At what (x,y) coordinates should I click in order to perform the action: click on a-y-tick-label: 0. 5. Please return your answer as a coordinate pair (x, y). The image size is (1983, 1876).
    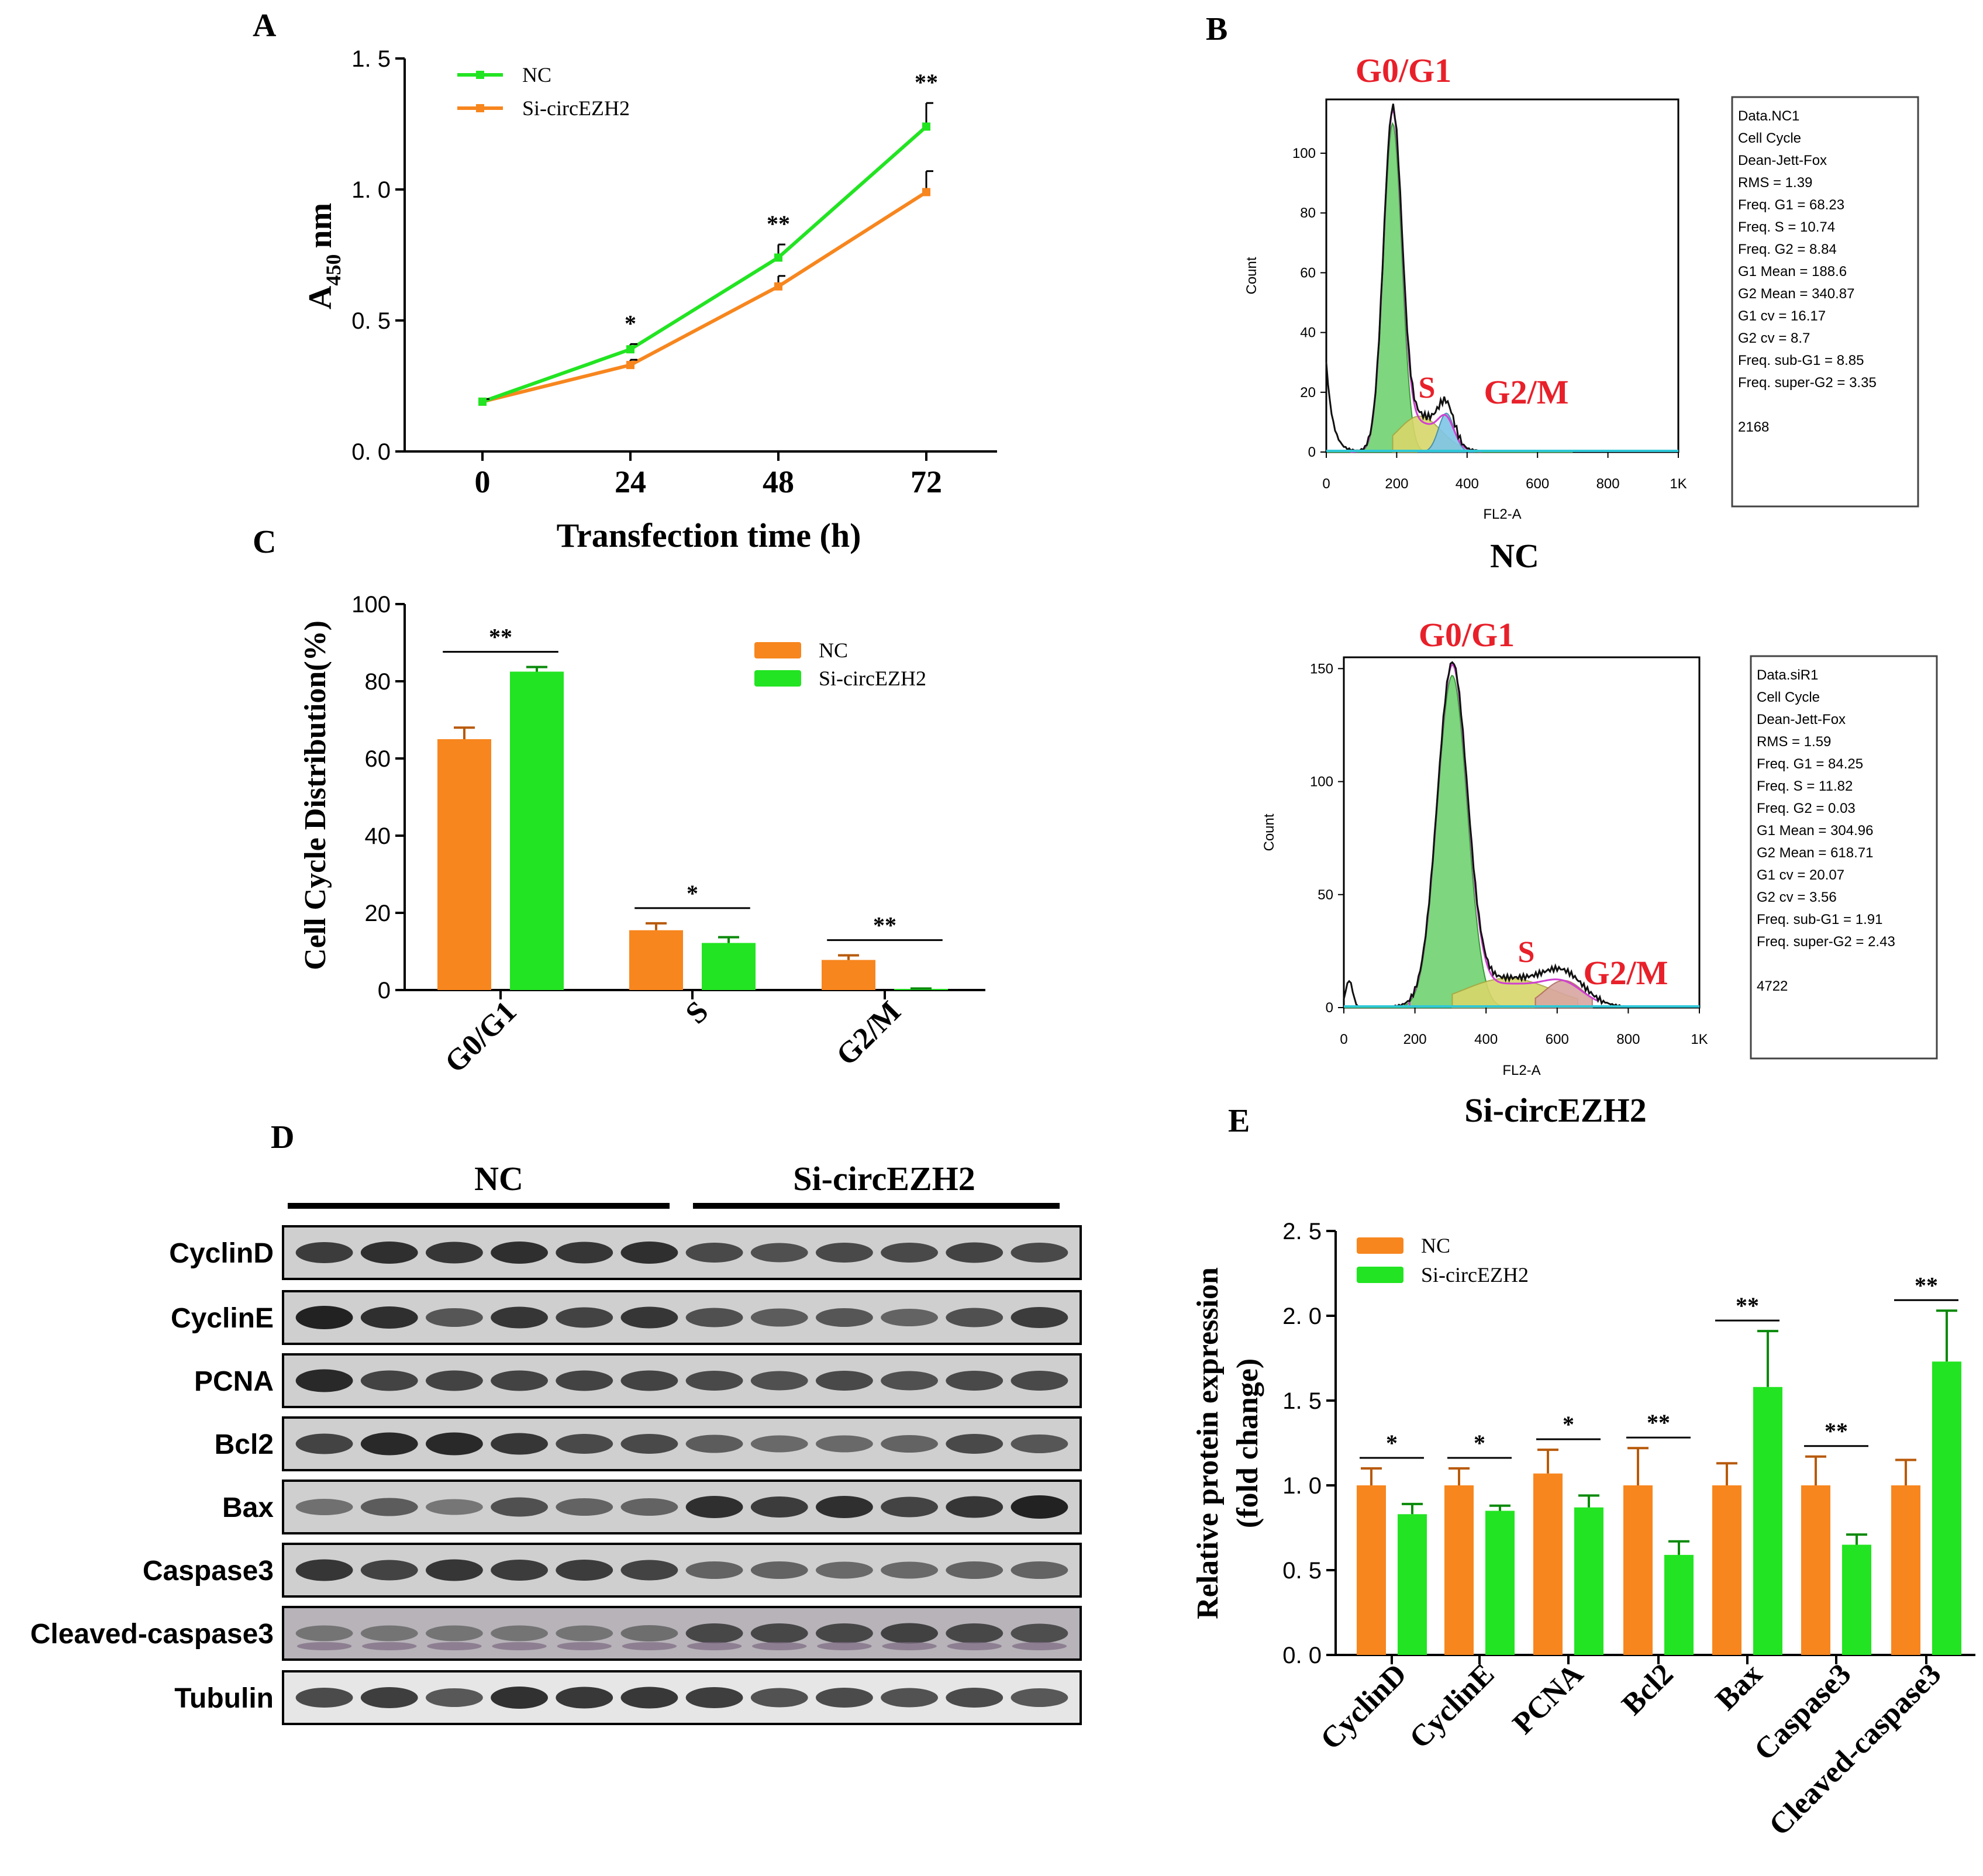
    Looking at the image, I should click on (371, 321).